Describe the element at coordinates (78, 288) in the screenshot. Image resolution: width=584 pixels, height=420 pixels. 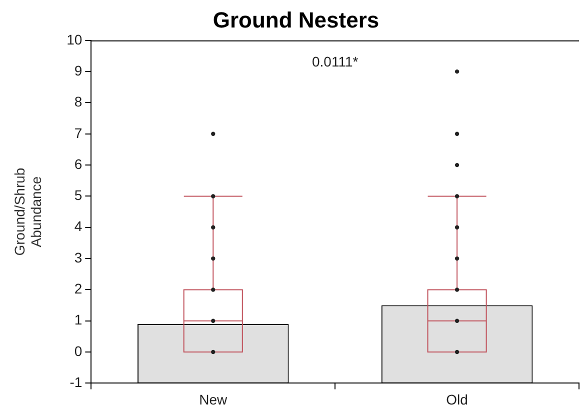
I see `y-tick-label: 2` at that location.